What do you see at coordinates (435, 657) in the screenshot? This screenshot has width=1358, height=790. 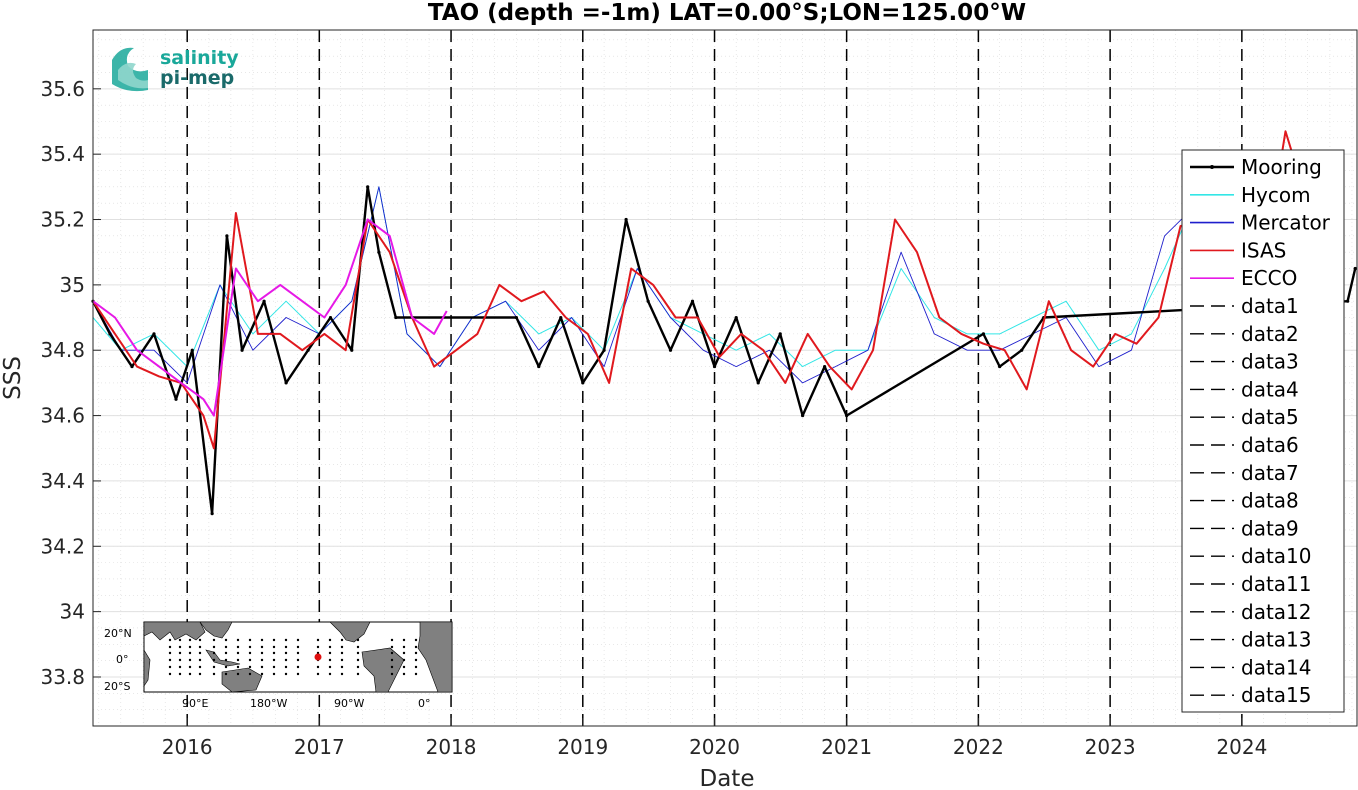 I see `map-land-africa-east` at bounding box center [435, 657].